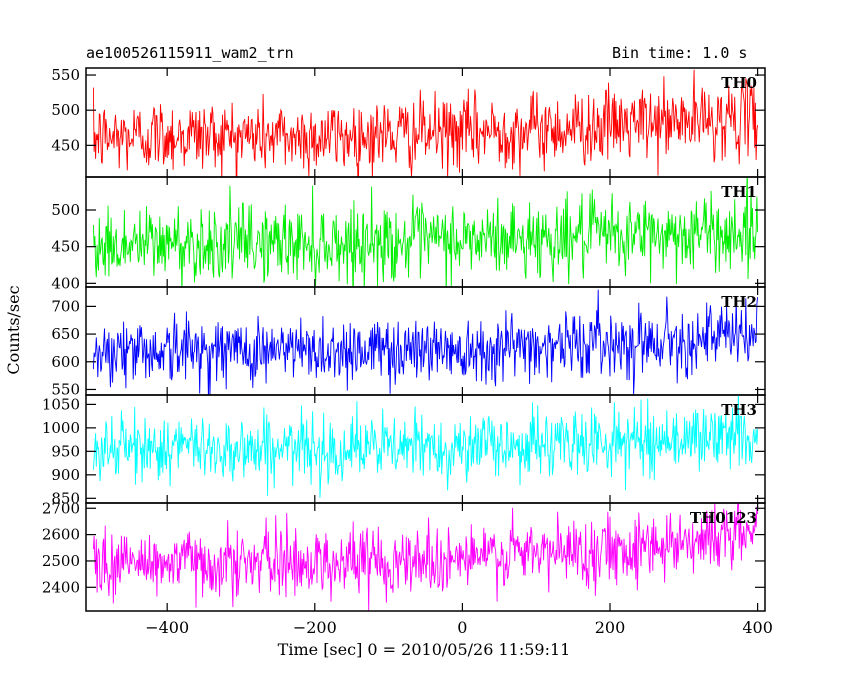 This screenshot has height=680, width=850. Describe the element at coordinates (65, 334) in the screenshot. I see `y-tick-label: 650` at that location.